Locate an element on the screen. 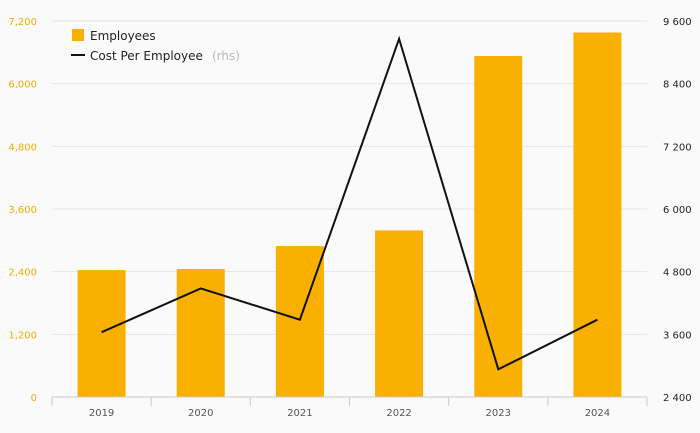 Image resolution: width=700 pixels, height=433 pixels. right-axis-tick-label: 6 000 is located at coordinates (677, 210).